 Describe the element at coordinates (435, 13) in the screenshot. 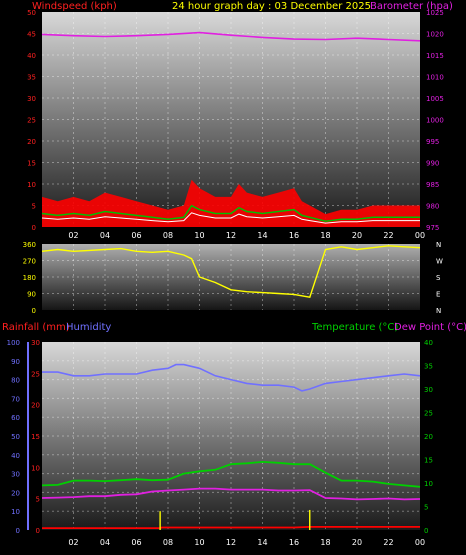

I see `barometer-tick-label: 1025` at that location.